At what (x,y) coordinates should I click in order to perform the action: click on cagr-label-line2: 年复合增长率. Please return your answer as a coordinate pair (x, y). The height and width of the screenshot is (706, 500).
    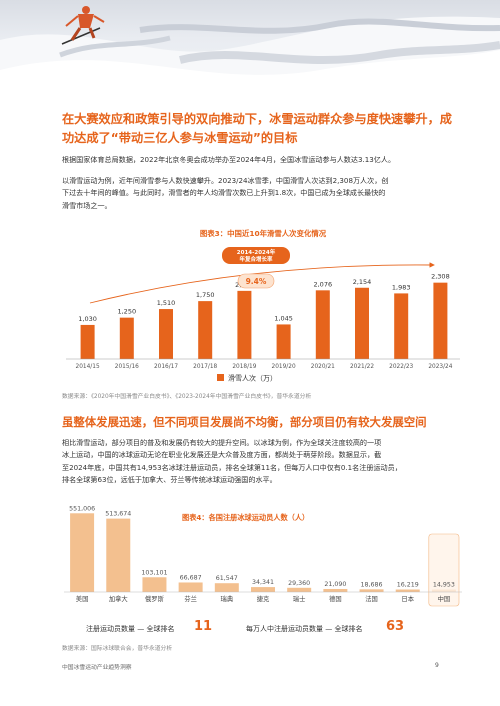
    Looking at the image, I should click on (256, 259).